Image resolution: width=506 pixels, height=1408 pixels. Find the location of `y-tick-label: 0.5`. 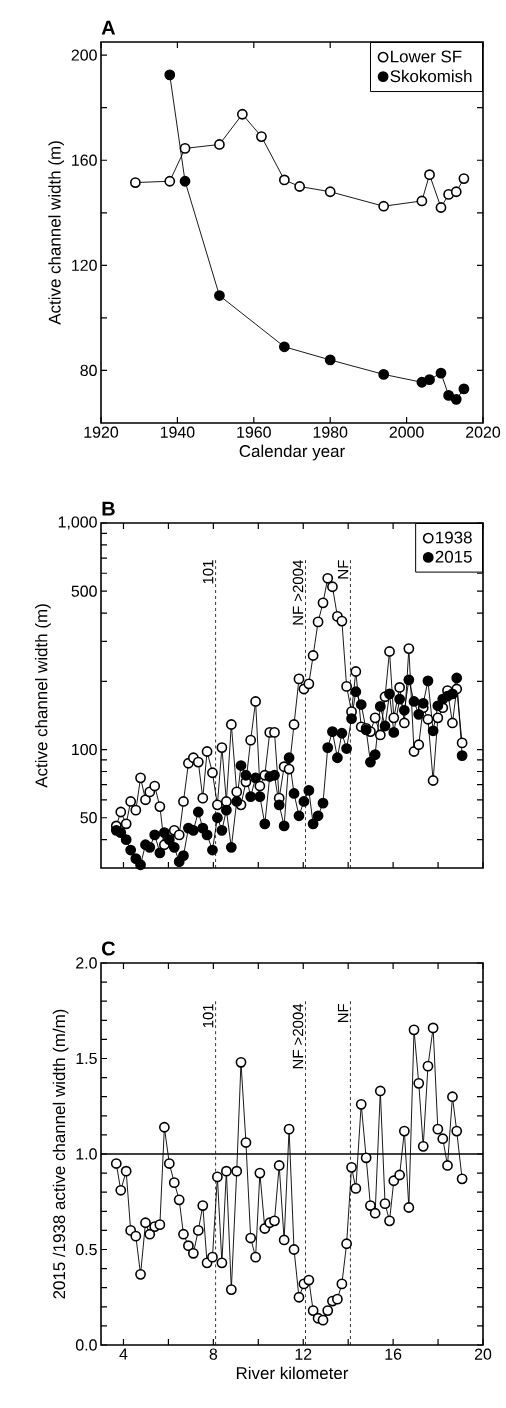

y-tick-label: 0.5 is located at coordinates (86, 1249).